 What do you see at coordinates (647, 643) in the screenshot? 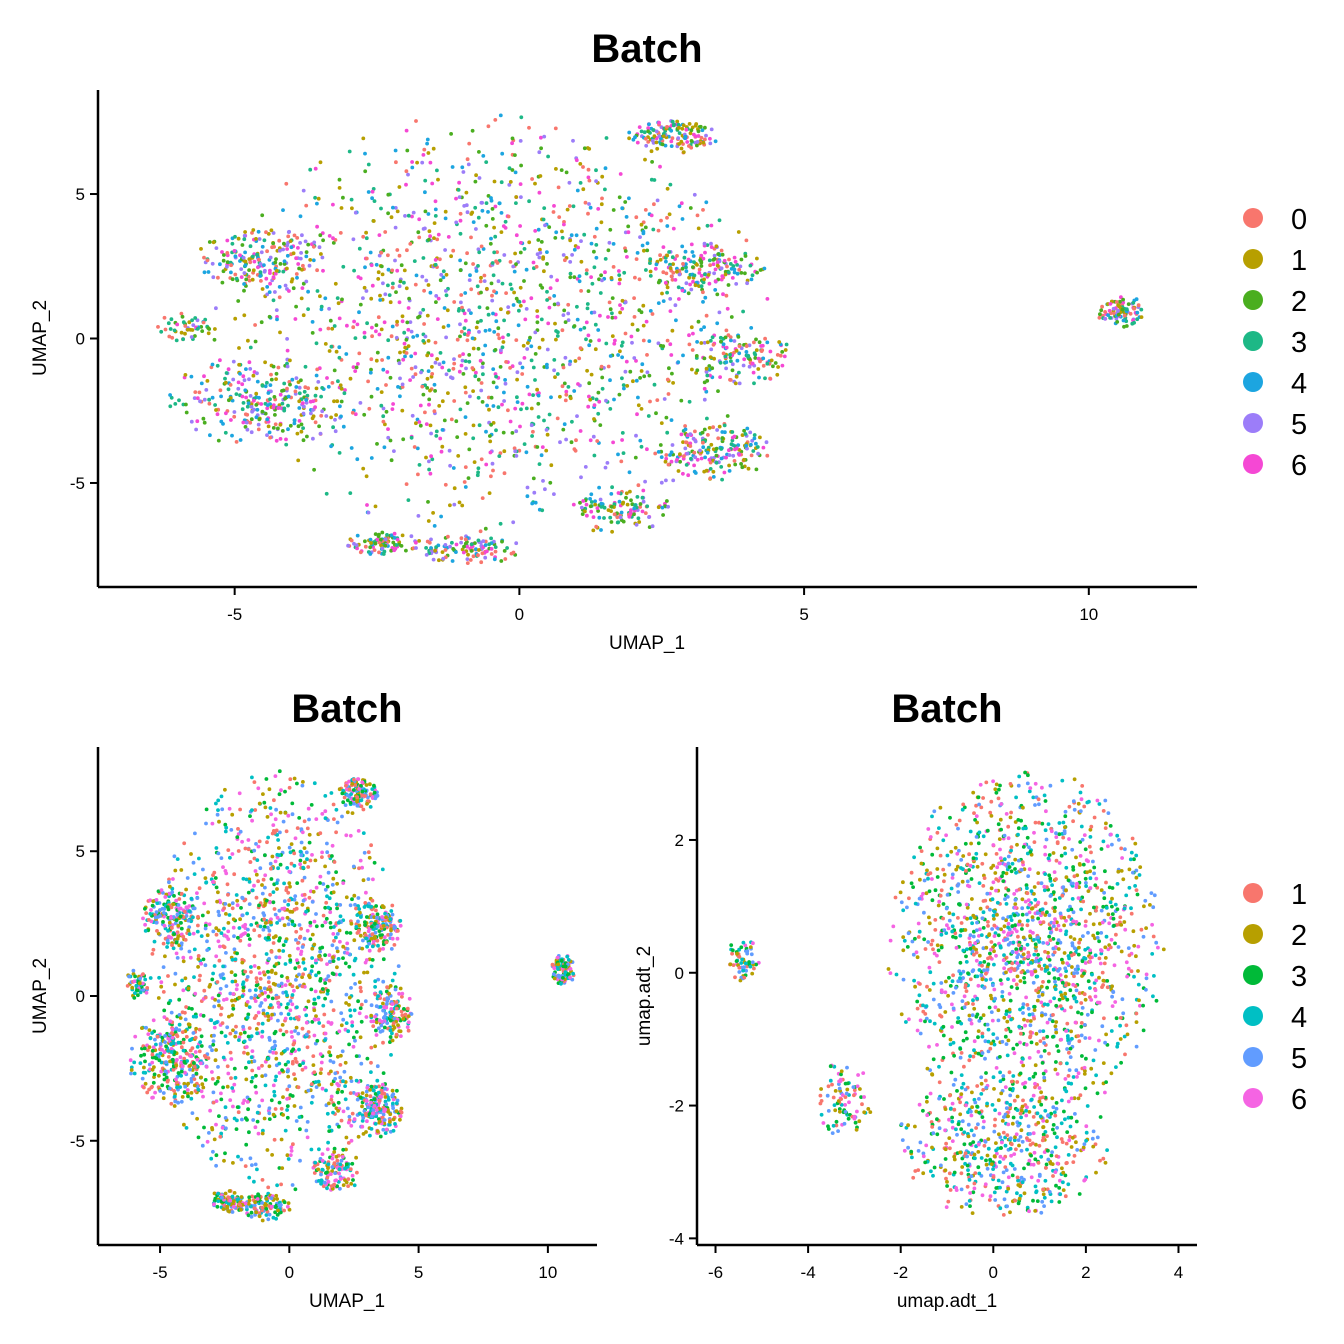
I see `x-axis-label: UMAP_1` at bounding box center [647, 643].